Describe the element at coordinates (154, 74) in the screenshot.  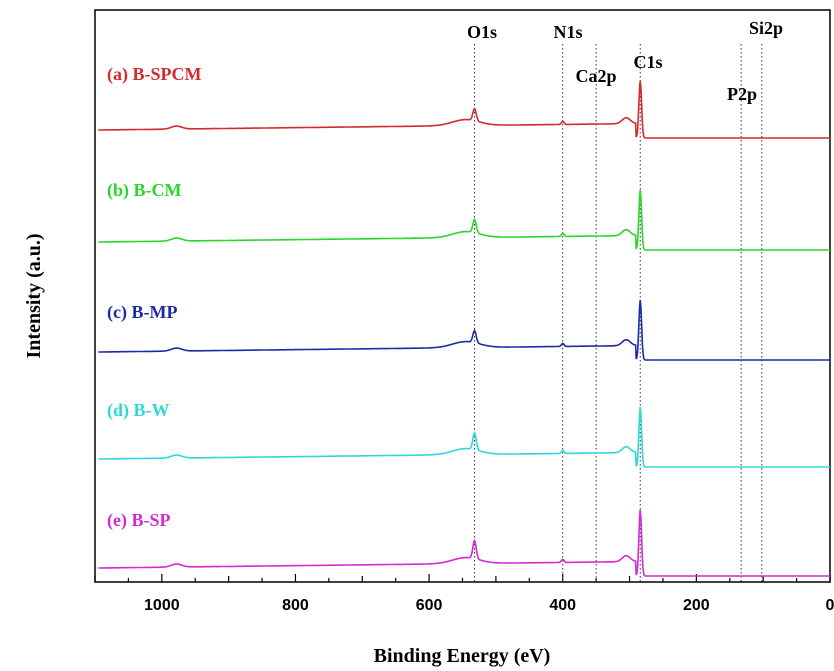
I see `series-label: (a) B-SPCM` at that location.